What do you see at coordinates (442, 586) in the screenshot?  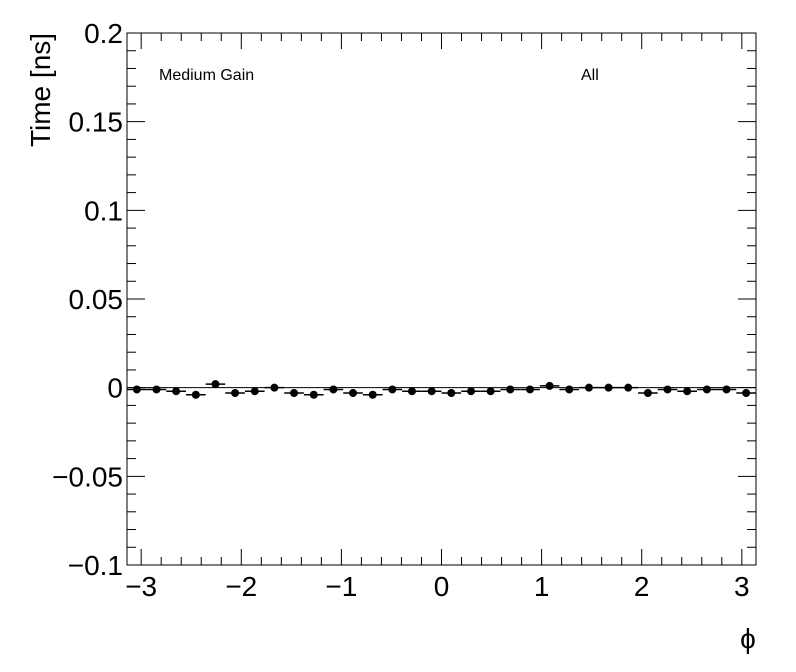 I see `x-tick-label: 0` at bounding box center [442, 586].